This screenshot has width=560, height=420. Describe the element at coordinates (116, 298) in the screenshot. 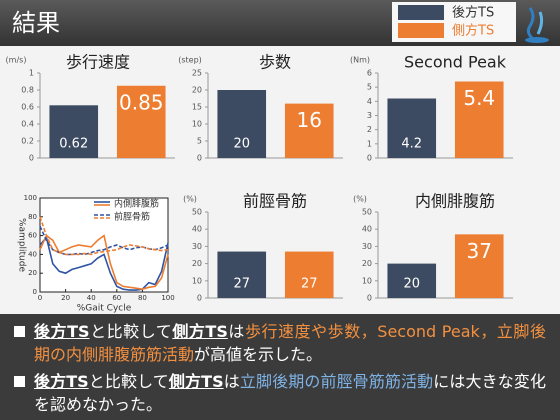

I see `x-tick-label: 60` at that location.